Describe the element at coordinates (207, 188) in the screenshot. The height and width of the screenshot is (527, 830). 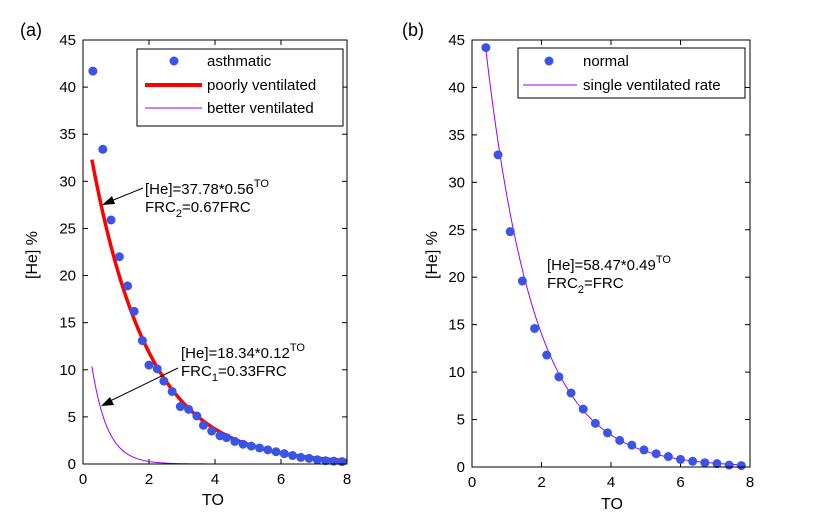
I see `annotation-poorly-equation: [He]=37.78*0.56TO` at that location.